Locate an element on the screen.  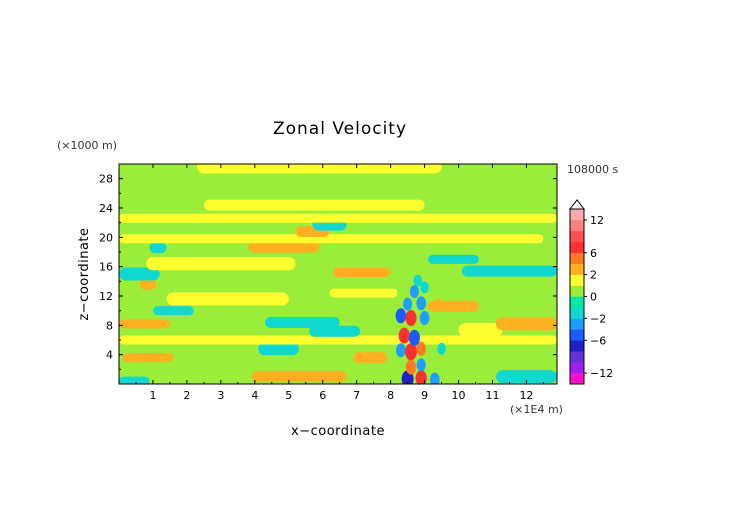
colorbar-label: −2 is located at coordinates (598, 318).